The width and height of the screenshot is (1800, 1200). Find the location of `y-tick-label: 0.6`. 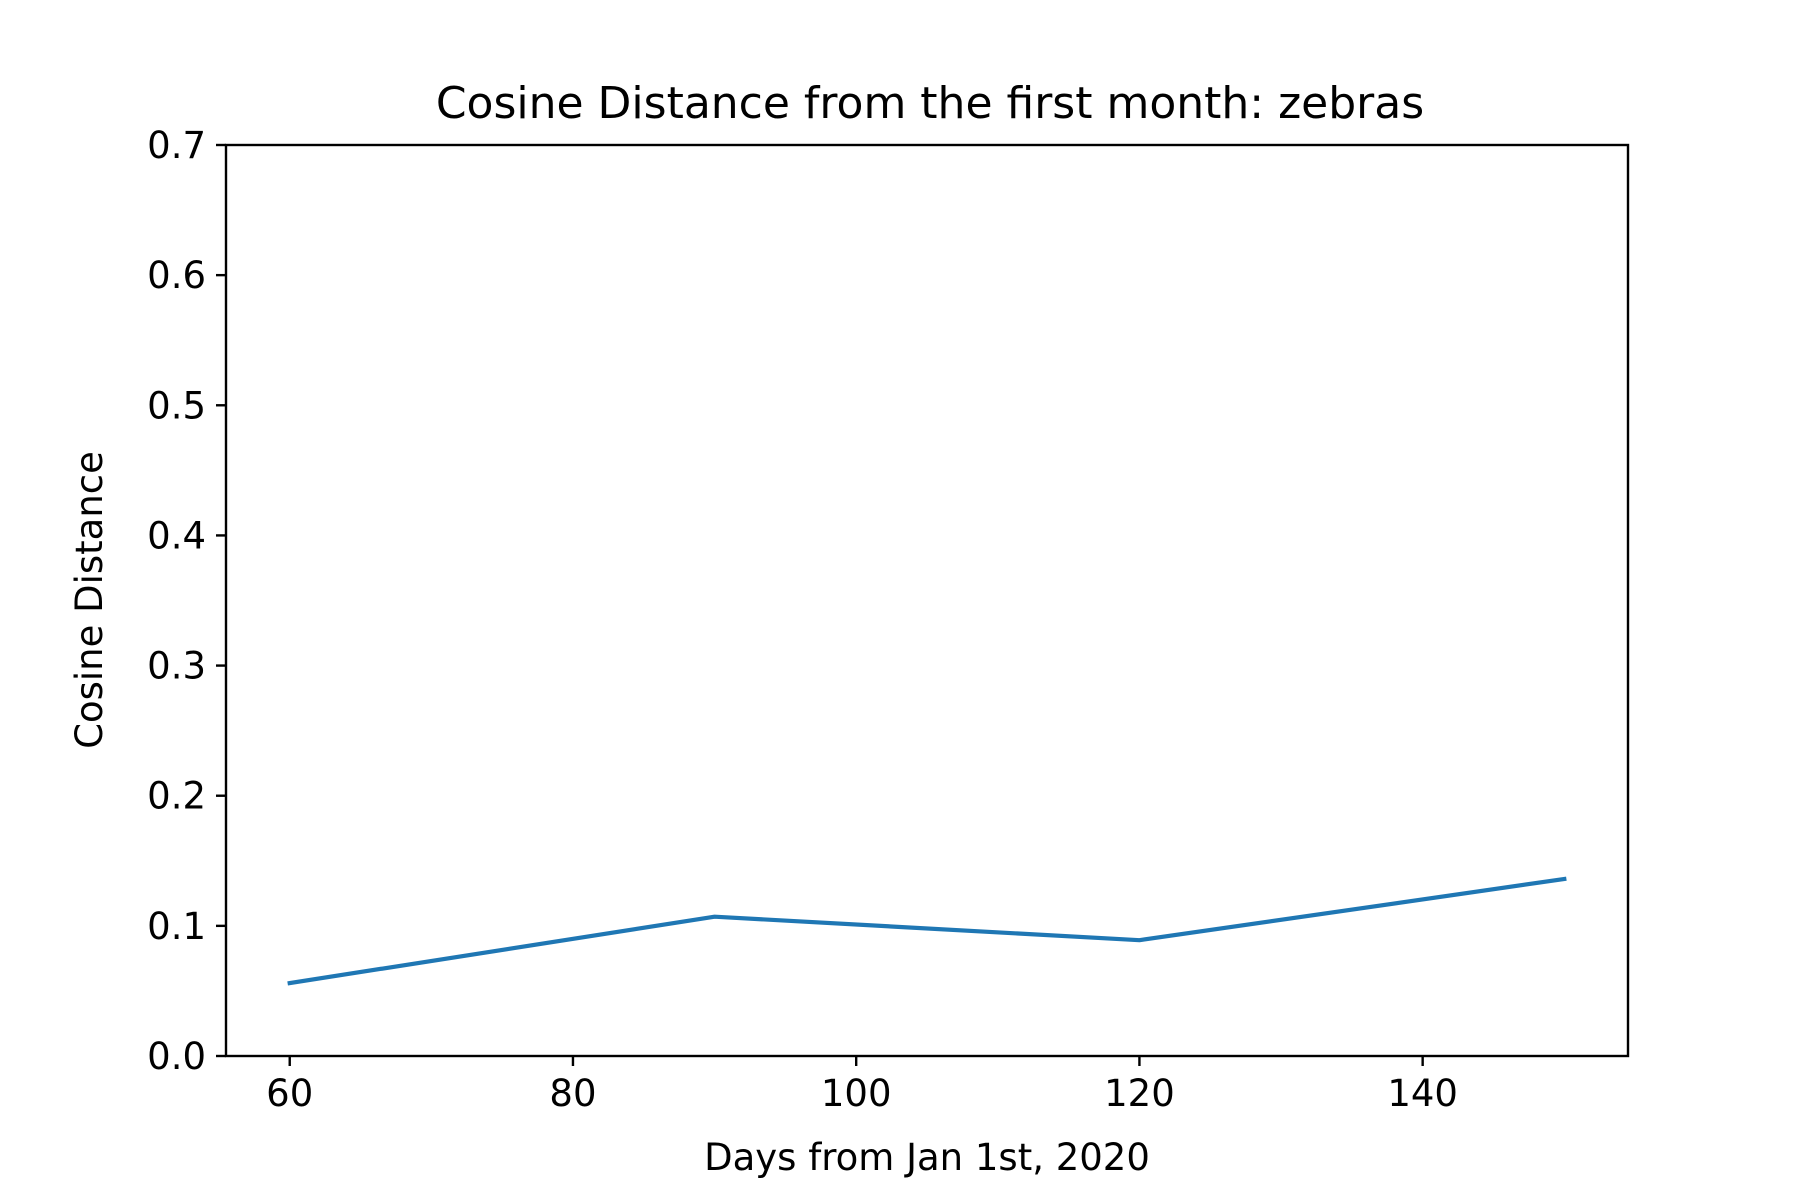

y-tick-label: 0.6 is located at coordinates (176, 275).